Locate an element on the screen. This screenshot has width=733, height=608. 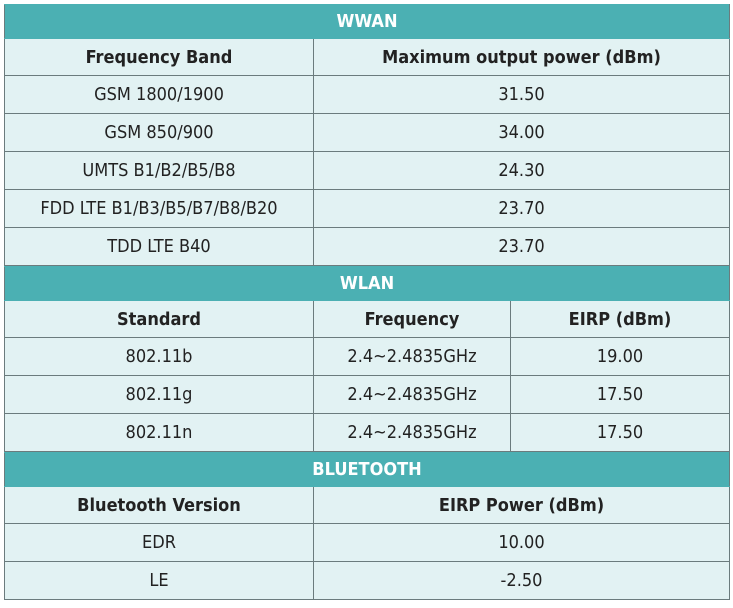
section-row: BLUETOOTH is located at coordinates (367, 469).